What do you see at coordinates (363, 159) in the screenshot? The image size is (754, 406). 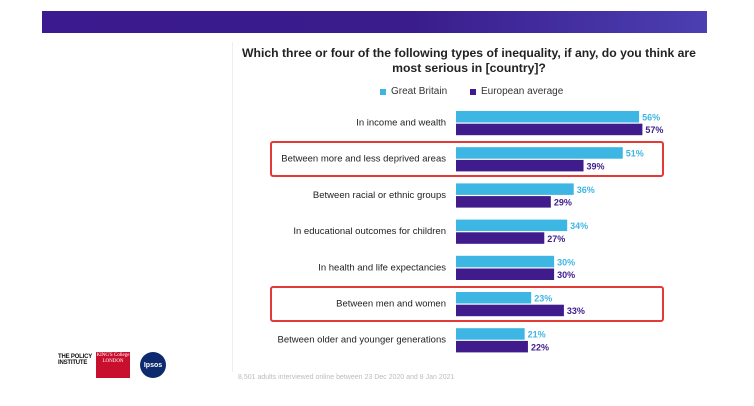 I see `category-label-between-more-and-less-deprived-areas: Between more and less deprived areas` at bounding box center [363, 159].